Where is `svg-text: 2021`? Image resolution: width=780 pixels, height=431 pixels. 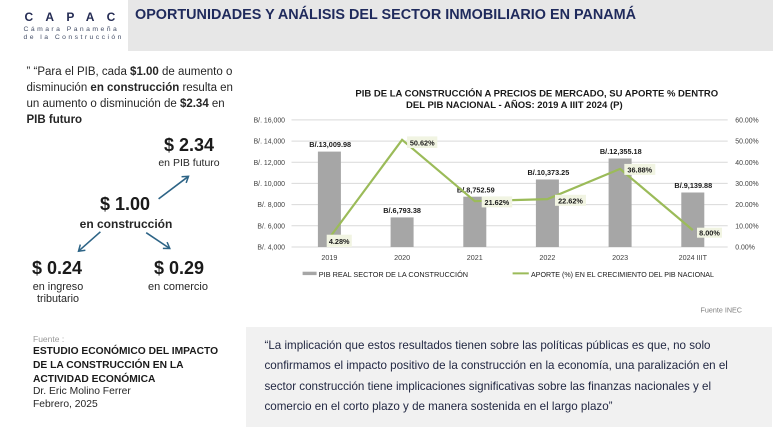
svg-text: 2021 is located at coordinates (475, 257).